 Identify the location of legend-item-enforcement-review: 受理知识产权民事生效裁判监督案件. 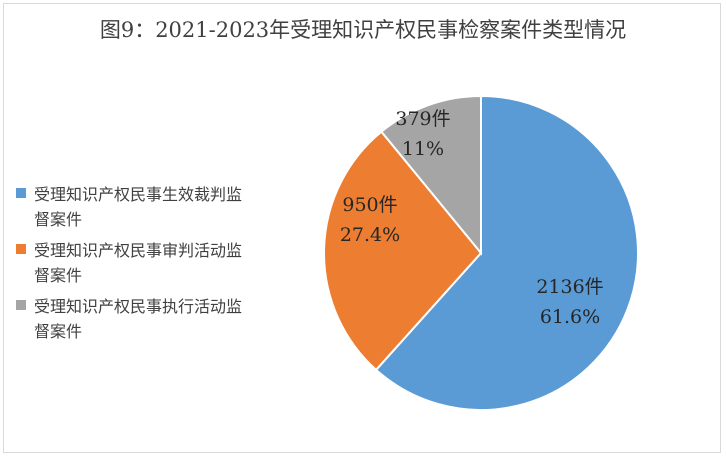
(146, 207).